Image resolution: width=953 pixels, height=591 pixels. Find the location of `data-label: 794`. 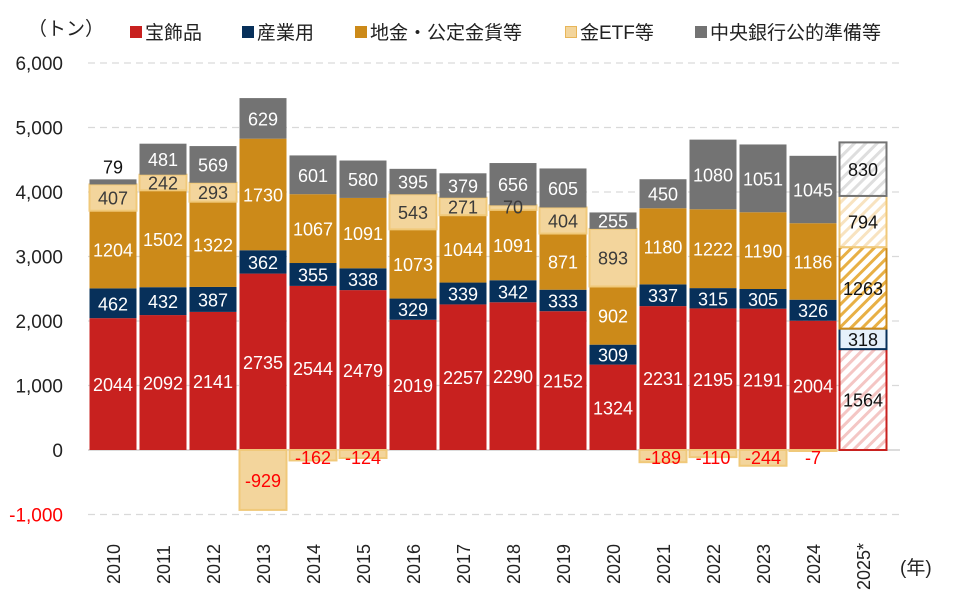

data-label: 794 is located at coordinates (863, 223).